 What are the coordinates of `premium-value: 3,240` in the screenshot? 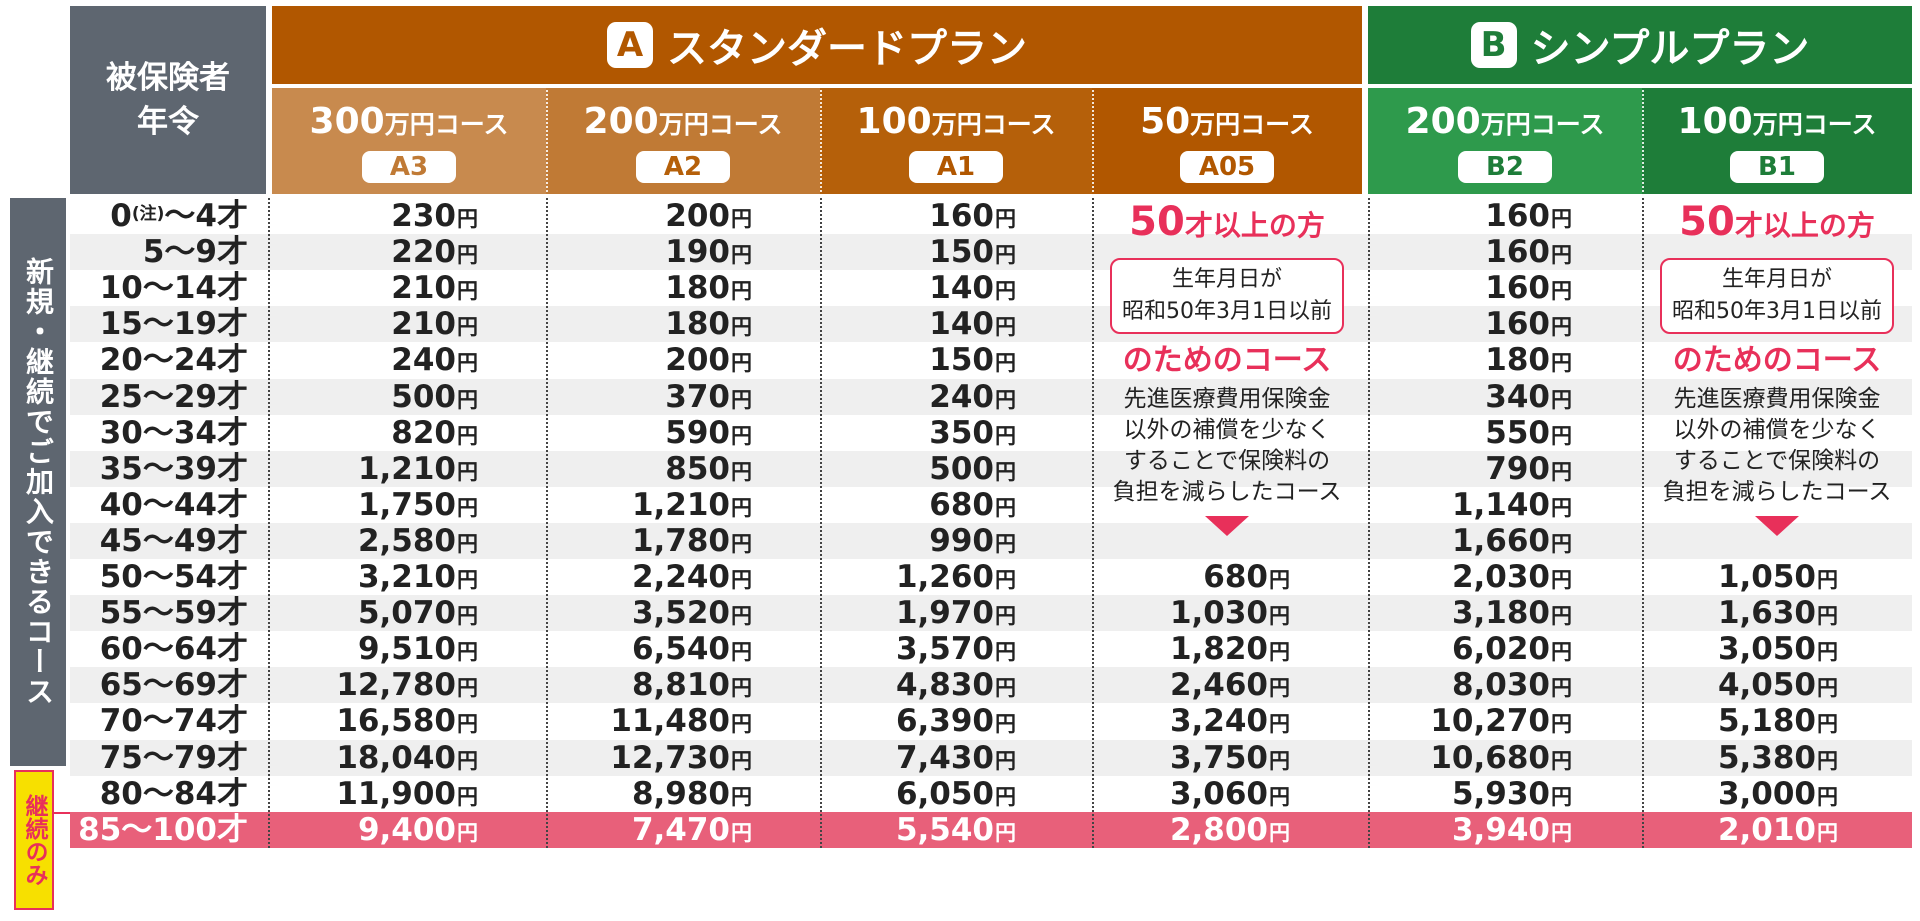 It's located at (1218, 721).